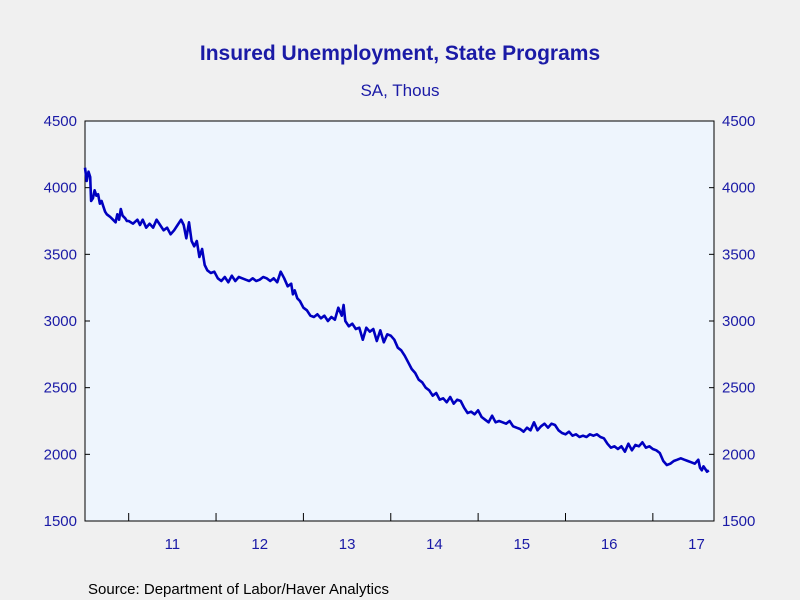  I want to click on x-tick-label-14: 14, so click(434, 544).